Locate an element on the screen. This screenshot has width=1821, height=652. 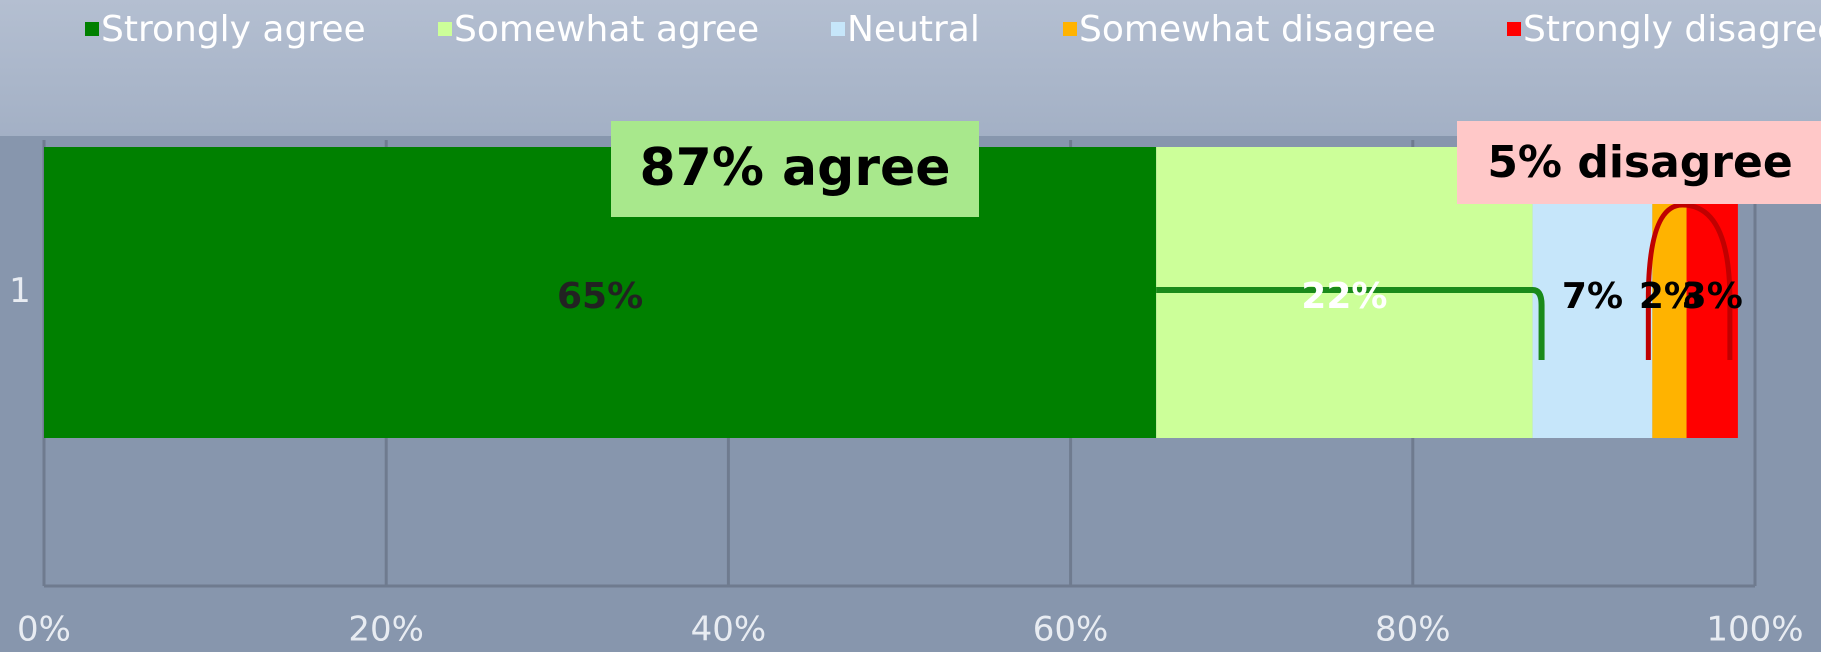
data-label: 7% is located at coordinates (1592, 296).